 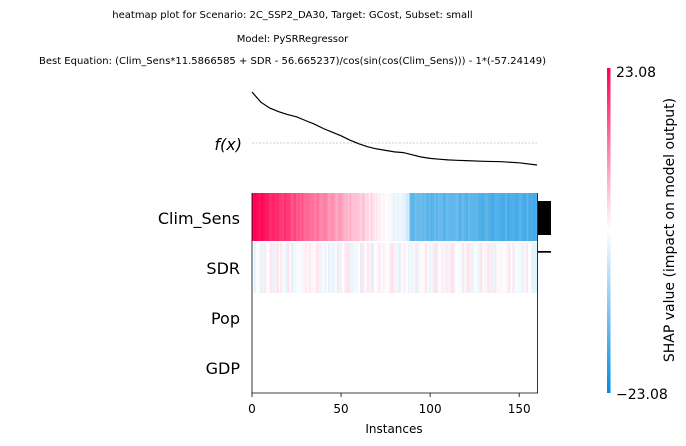 What do you see at coordinates (389, 404) in the screenshot?
I see `x-axis-ticks: 0 50 100 150` at bounding box center [389, 404].